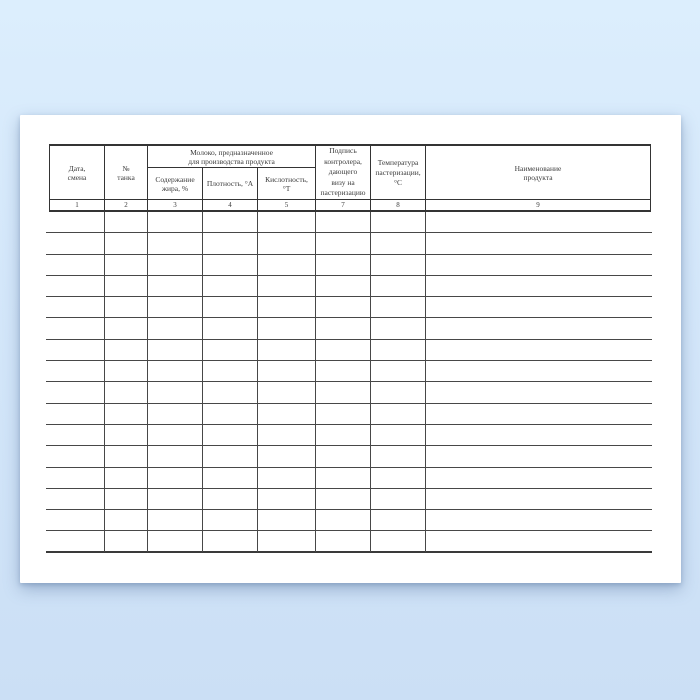  What do you see at coordinates (77, 205) in the screenshot?
I see `column-number: 1` at bounding box center [77, 205].